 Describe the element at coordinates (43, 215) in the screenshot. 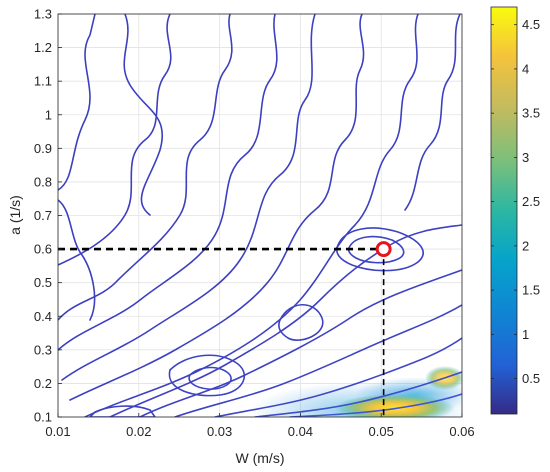

I see `y-tick-label: 0.7` at that location.